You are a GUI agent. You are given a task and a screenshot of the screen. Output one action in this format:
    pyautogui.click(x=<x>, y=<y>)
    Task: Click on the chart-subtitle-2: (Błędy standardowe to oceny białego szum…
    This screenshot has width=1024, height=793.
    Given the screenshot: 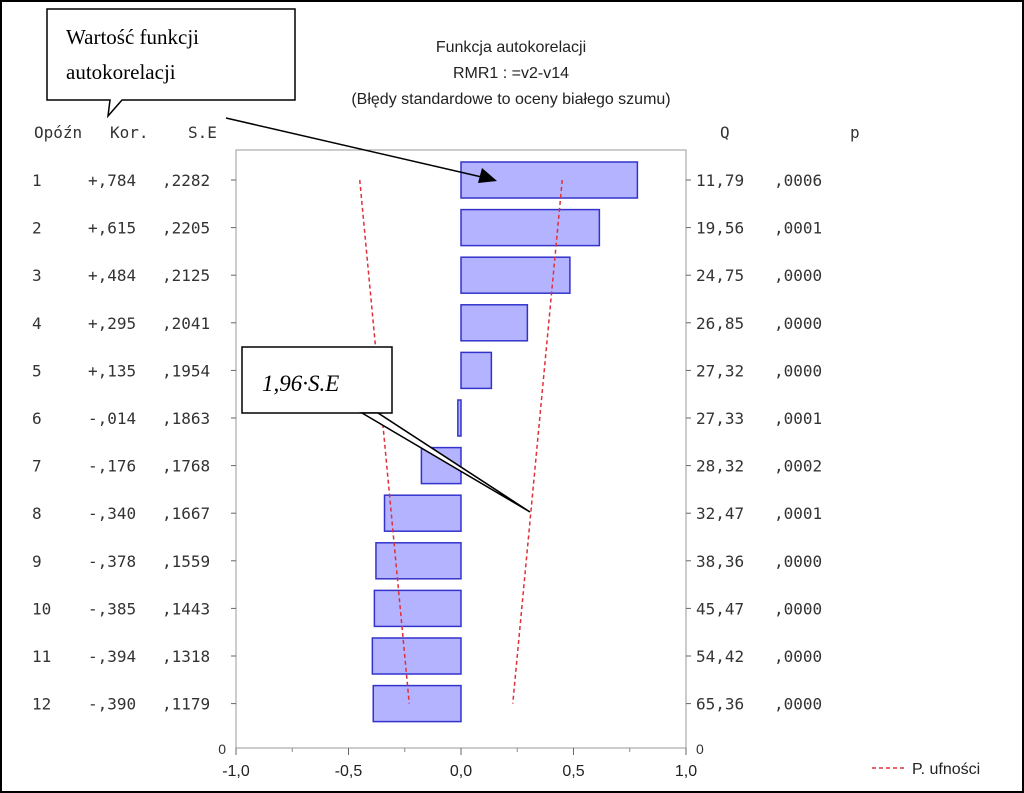 What is the action you would take?
    pyautogui.click(x=510, y=99)
    